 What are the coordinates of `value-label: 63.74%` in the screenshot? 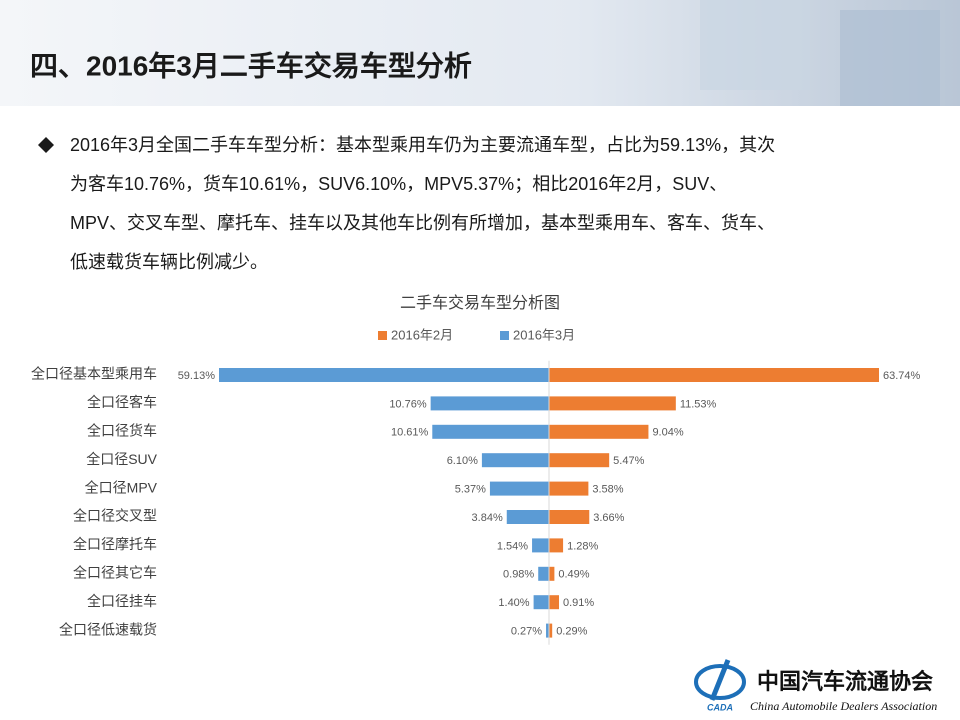 It's located at (902, 376).